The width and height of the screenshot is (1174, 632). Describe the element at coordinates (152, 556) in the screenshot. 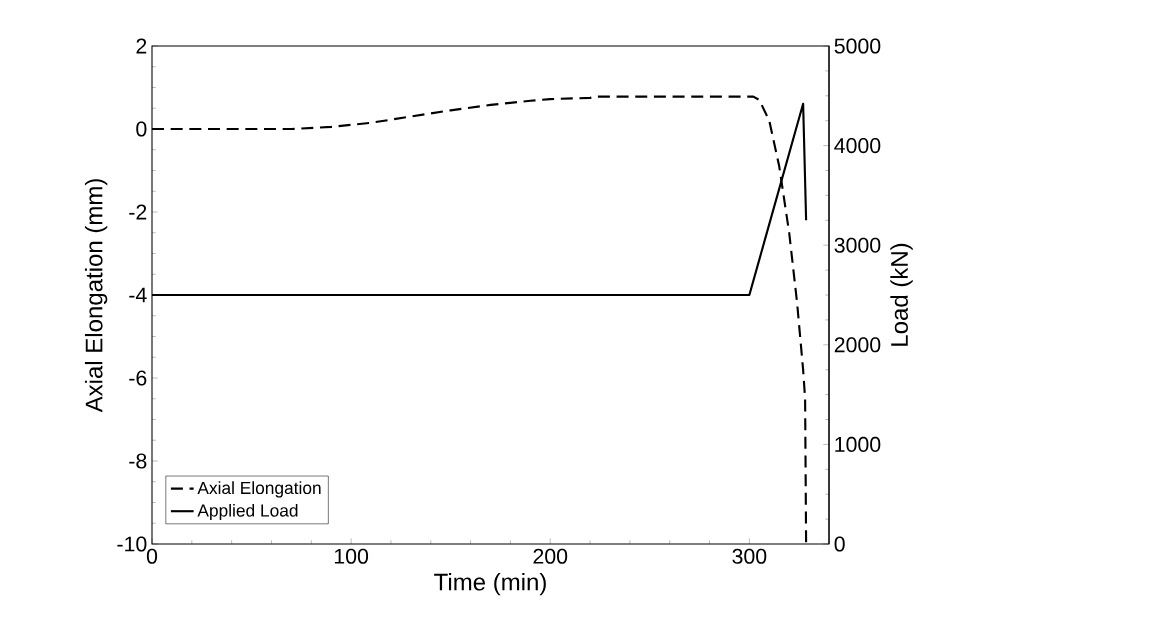

I see `x-tick-label: 0` at that location.